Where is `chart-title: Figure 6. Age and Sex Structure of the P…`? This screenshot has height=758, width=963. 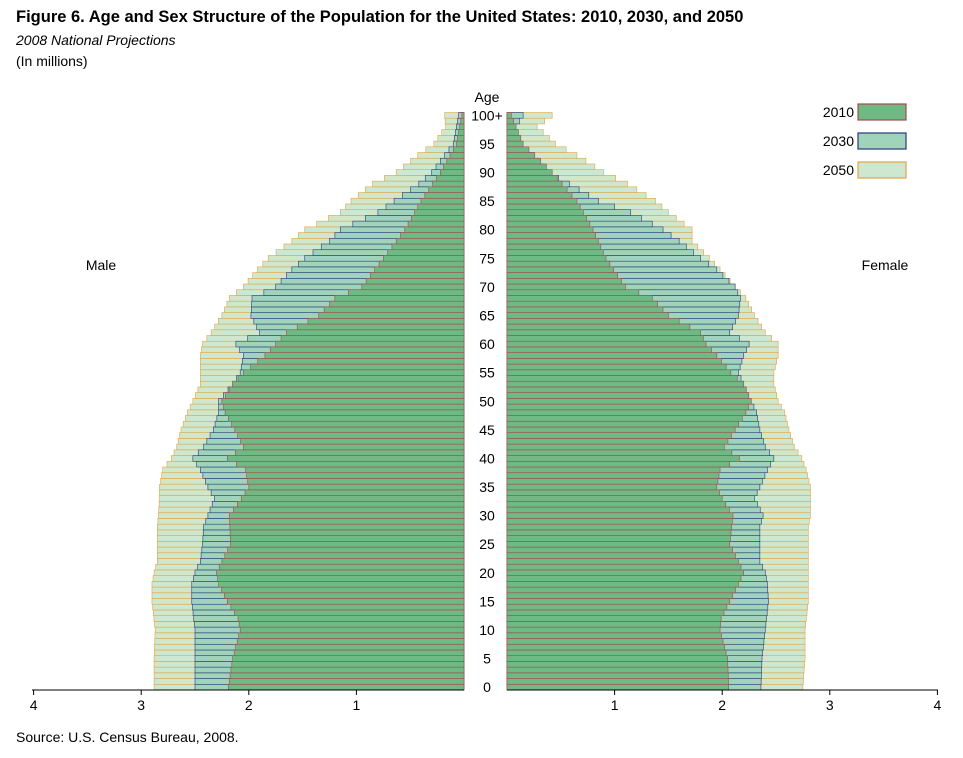 chart-title: Figure 6. Age and Sex Structure of the P… is located at coordinates (380, 17).